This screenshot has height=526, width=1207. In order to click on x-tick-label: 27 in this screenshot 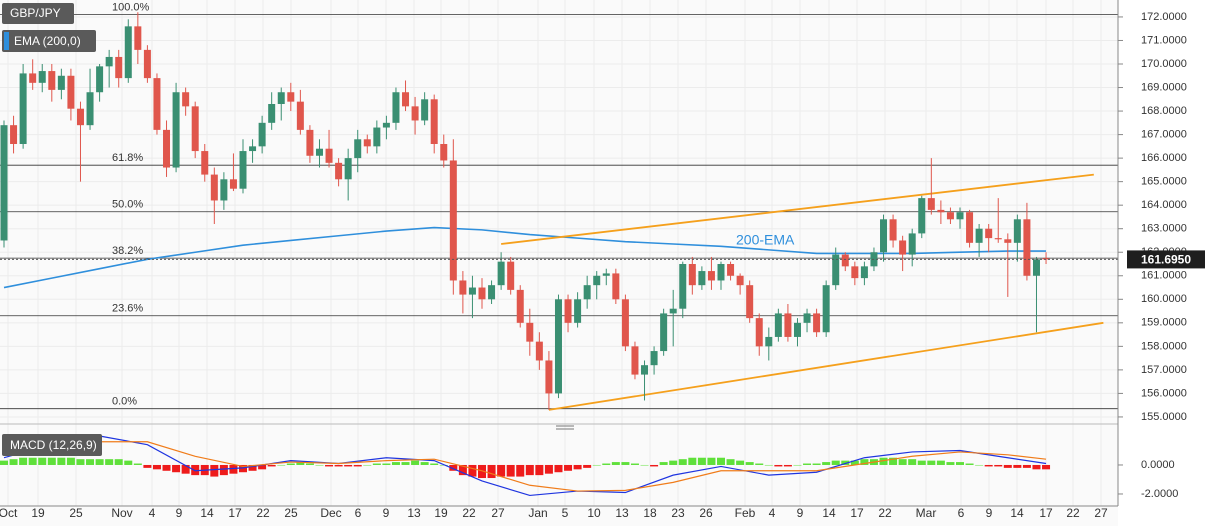, I will do `click(1101, 513)`.